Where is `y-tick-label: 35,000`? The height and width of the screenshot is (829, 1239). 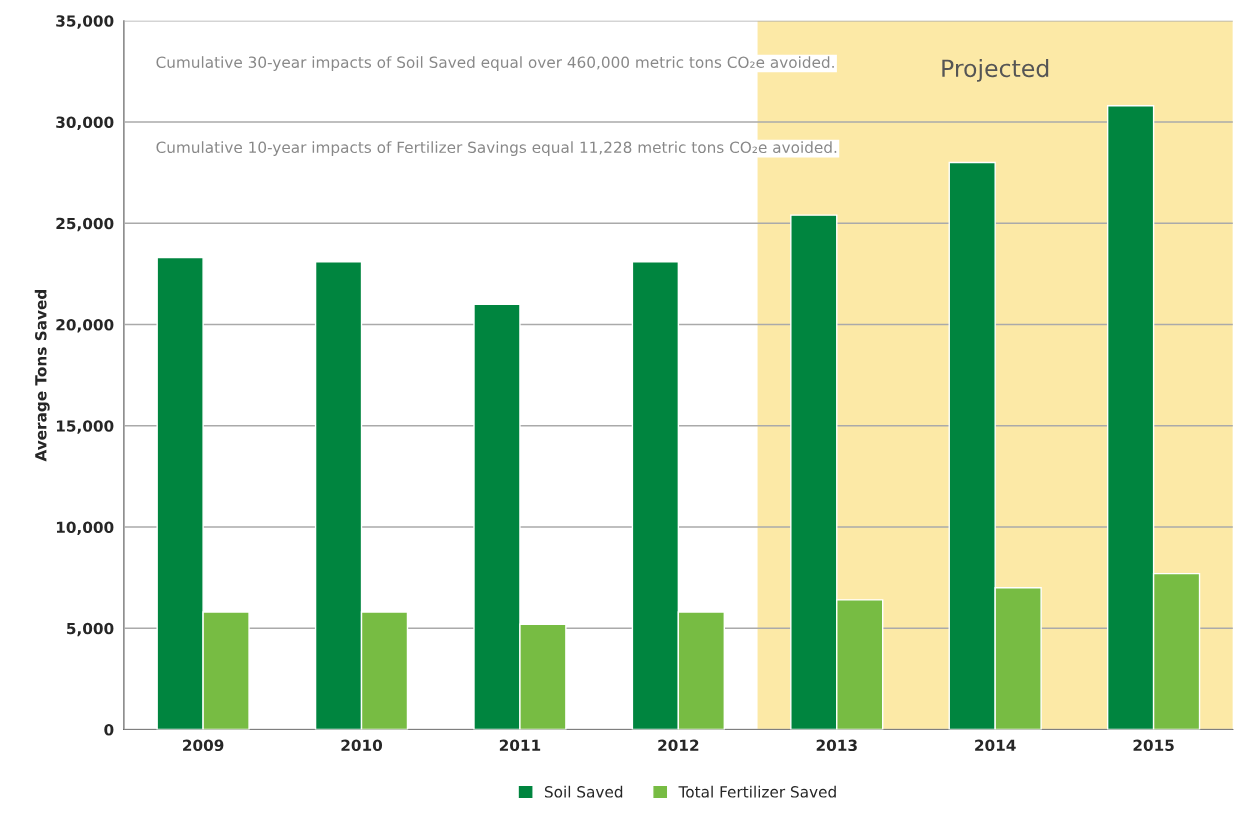
y-tick-label: 35,000 is located at coordinates (85, 22).